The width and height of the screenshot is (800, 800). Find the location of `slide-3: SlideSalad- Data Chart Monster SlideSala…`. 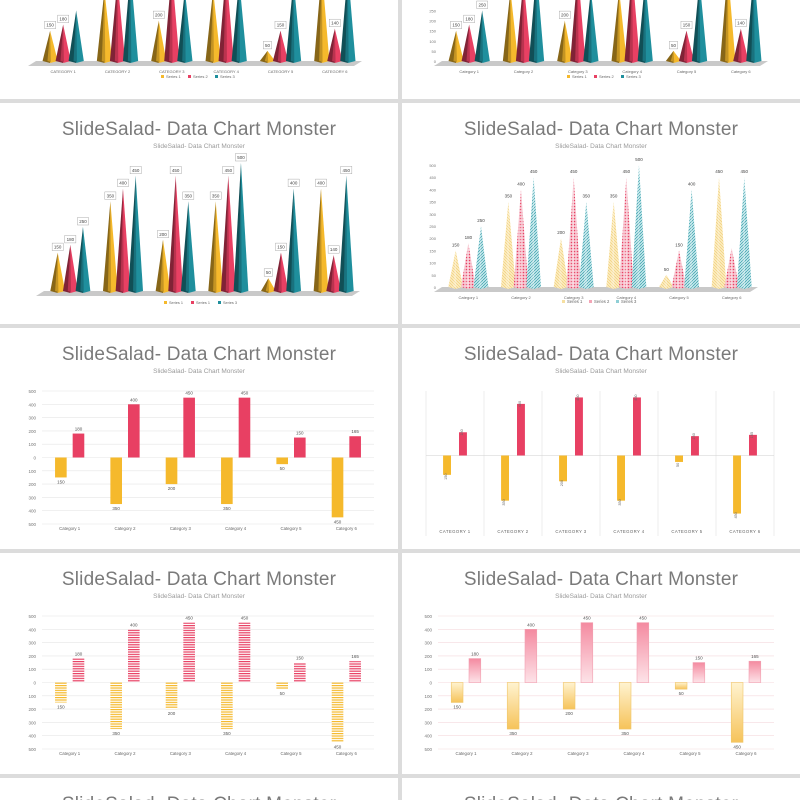

slide-3: SlideSalad- Data Chart Monster SlideSala… is located at coordinates (199, 213).